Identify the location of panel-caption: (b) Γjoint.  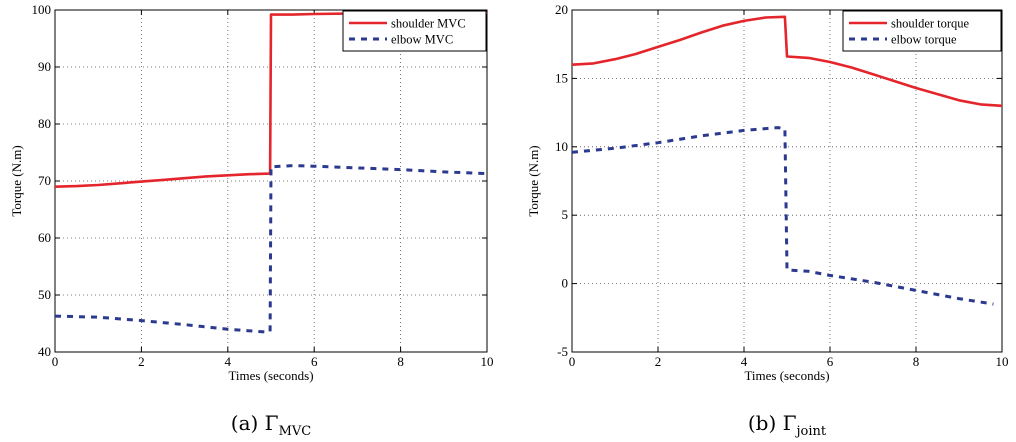
(787, 425).